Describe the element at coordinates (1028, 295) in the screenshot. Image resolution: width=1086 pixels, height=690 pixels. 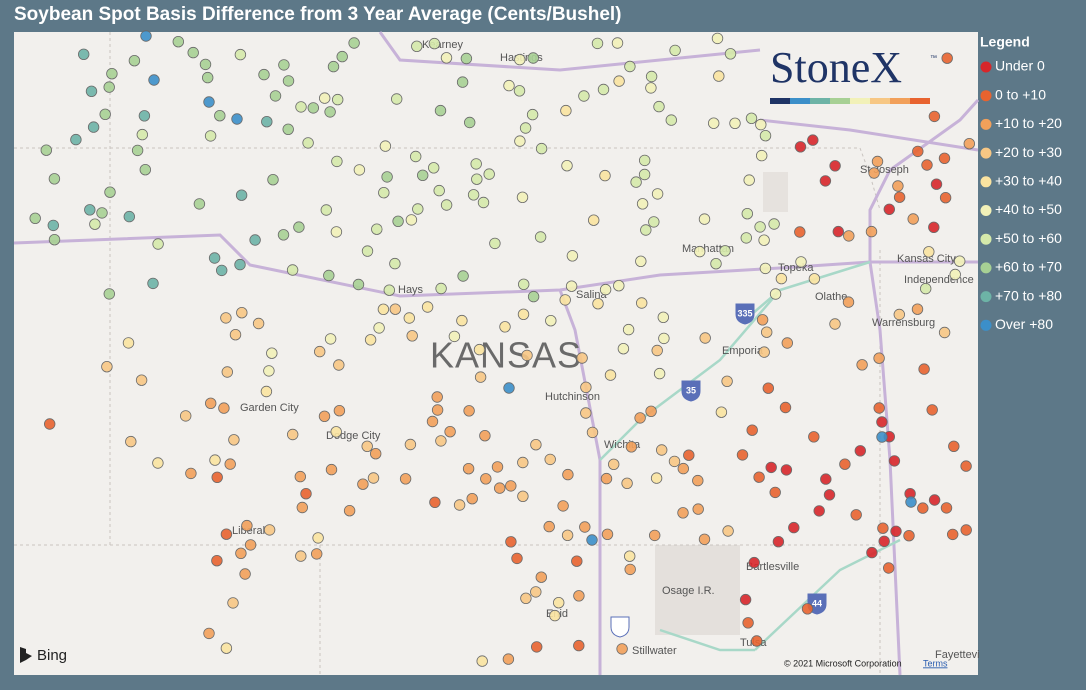
I see `legend-label: +70 to +80` at that location.